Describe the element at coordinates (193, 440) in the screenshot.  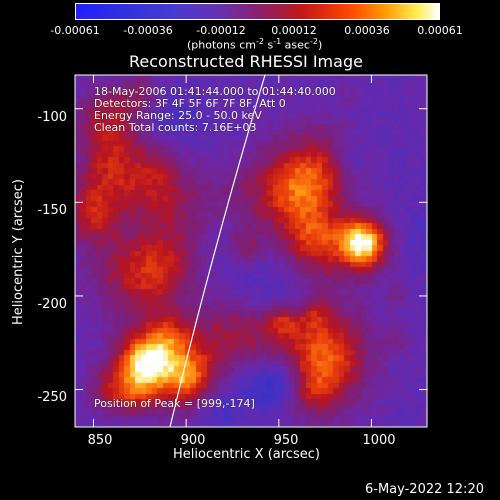
I see `x-tick-label: 900` at that location.